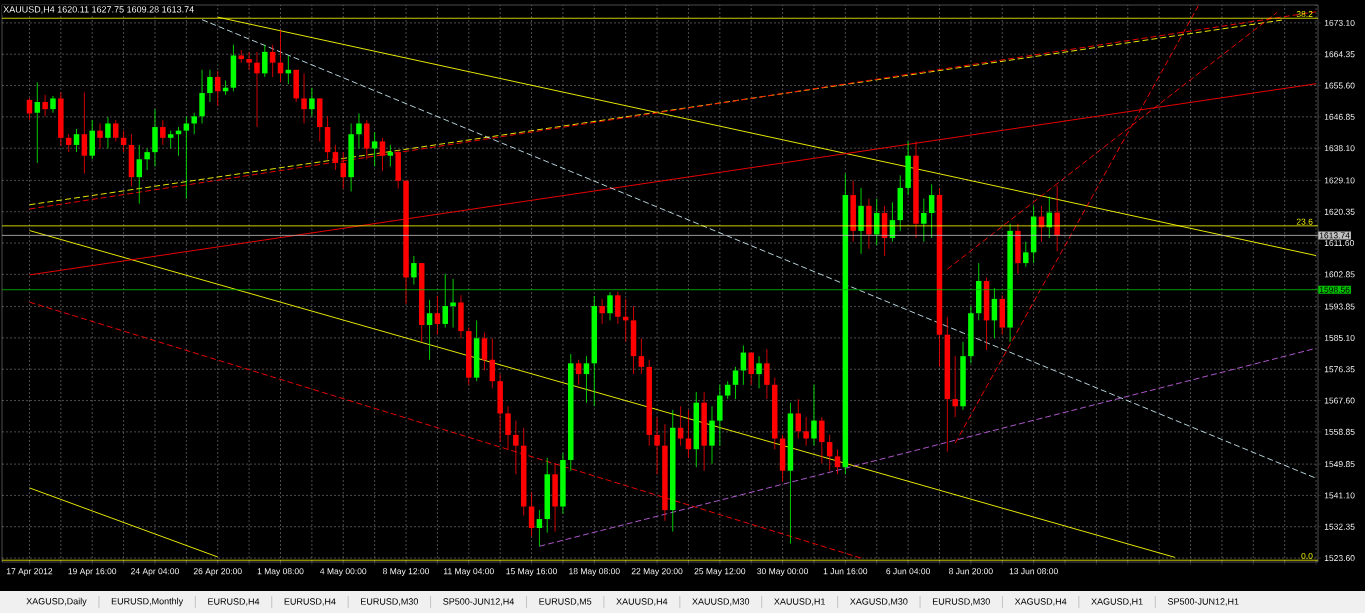 The image size is (1365, 613). I want to click on y-tick-label: 1593.85, so click(1339, 306).